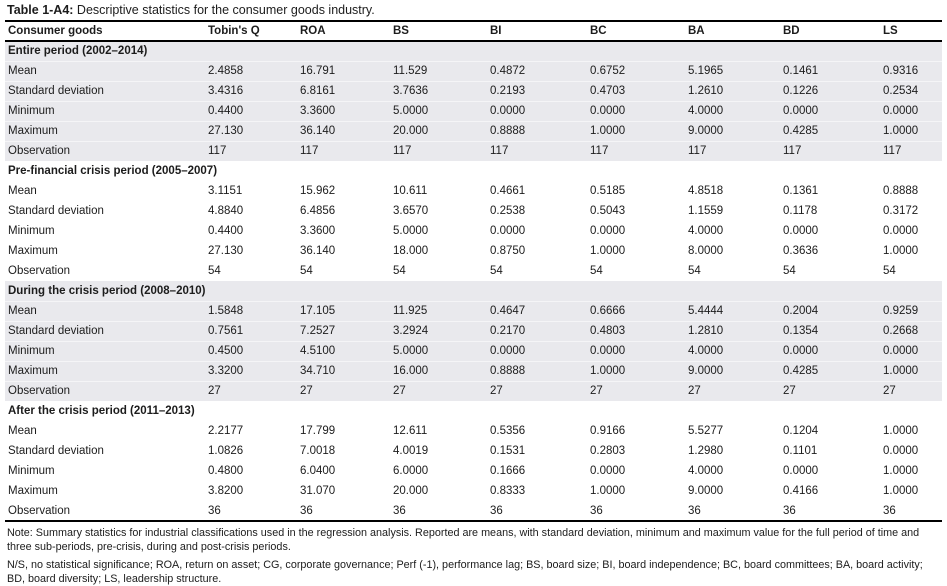 This screenshot has height=586, width=947. What do you see at coordinates (411, 211) in the screenshot?
I see `cell-value: 3.6570` at bounding box center [411, 211].